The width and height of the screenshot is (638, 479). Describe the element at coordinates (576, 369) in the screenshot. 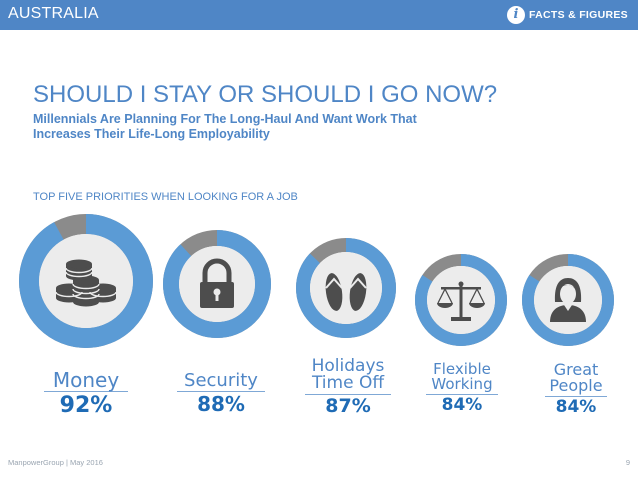

I see `great-people-label-line-1: Great` at that location.